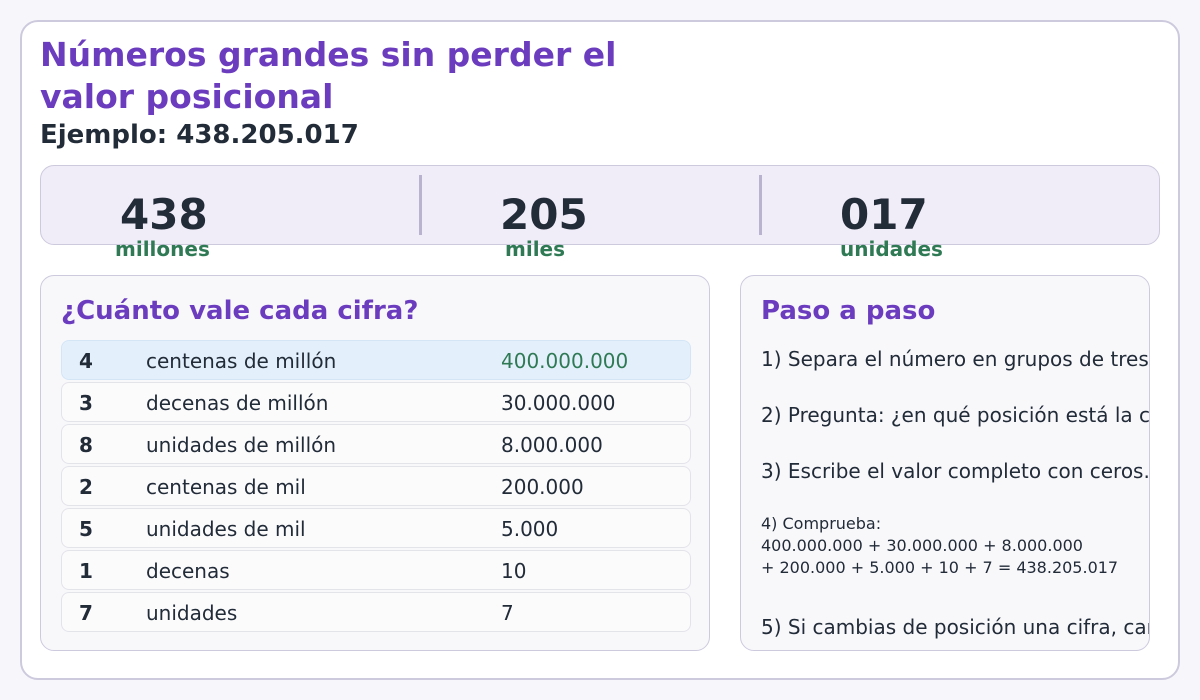 The image size is (1200, 700). I want to click on table-row: 8 unidades de millón 8.000.000, so click(376, 444).